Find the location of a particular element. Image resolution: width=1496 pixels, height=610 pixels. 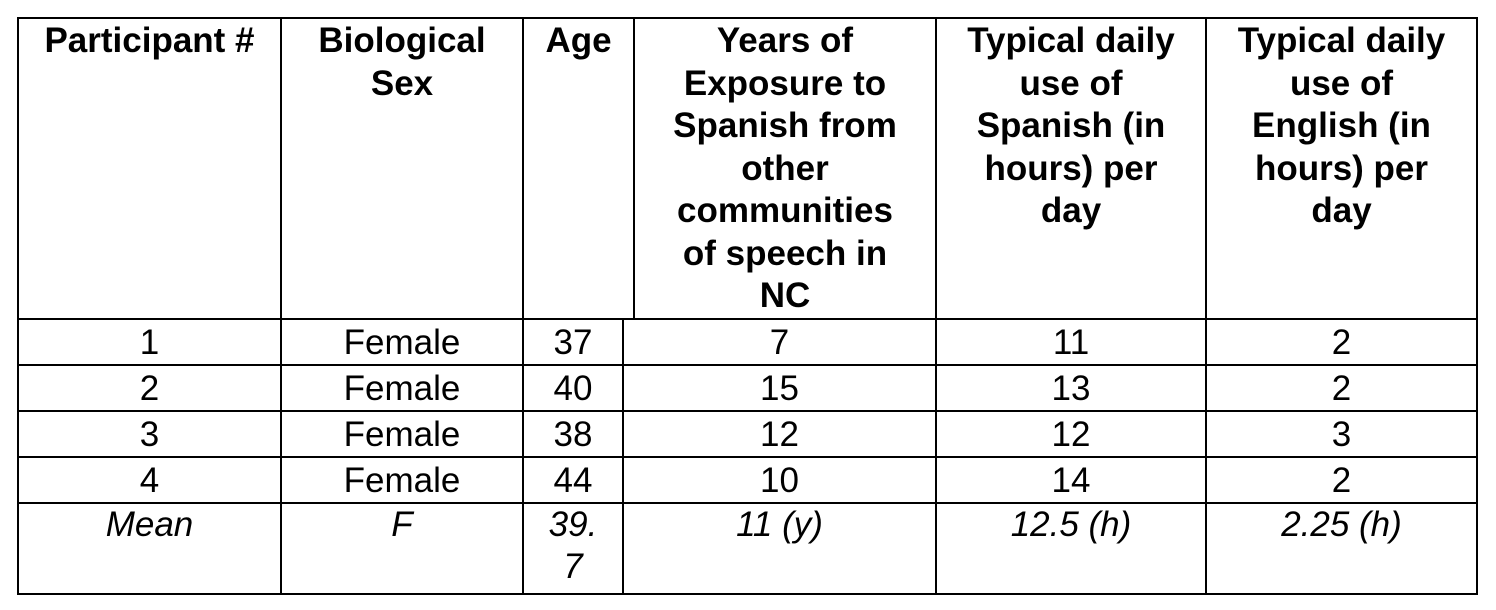

header-line: Participant # is located at coordinates (149, 40).